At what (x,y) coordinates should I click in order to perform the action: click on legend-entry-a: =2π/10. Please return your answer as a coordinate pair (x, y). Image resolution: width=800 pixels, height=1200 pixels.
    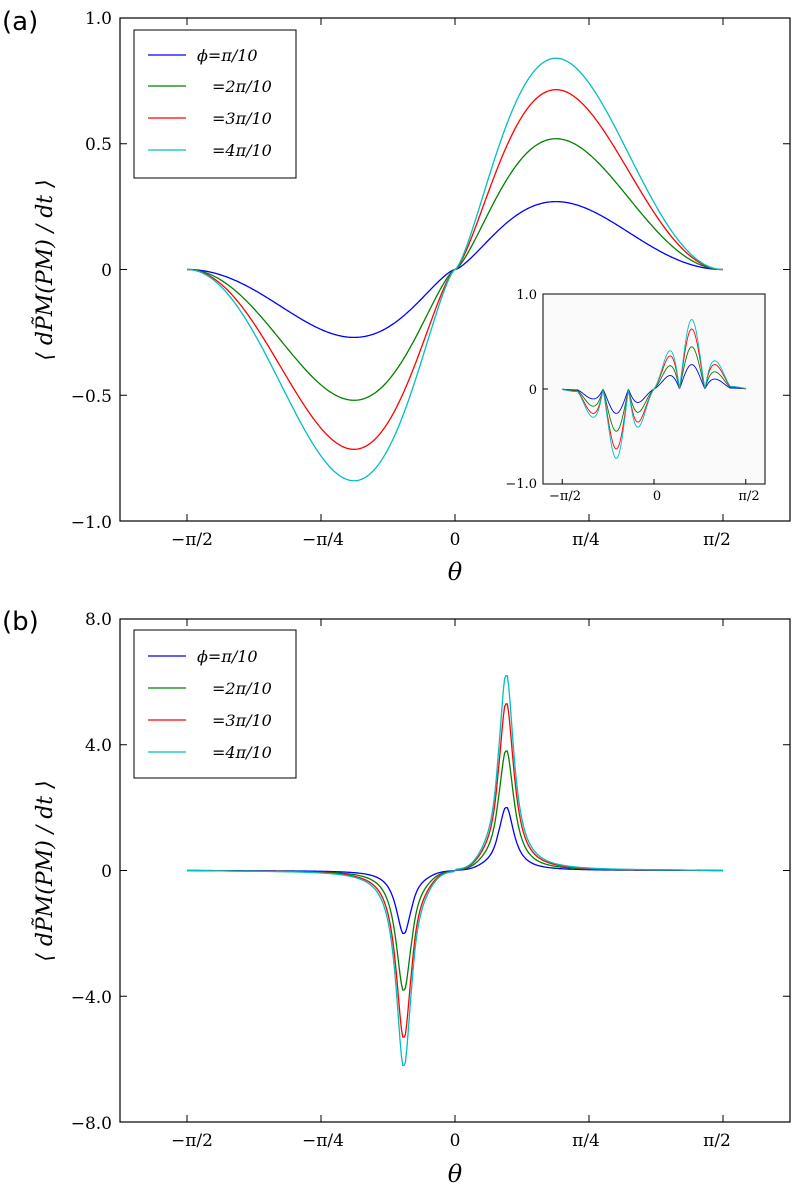
    Looking at the image, I should click on (242, 86).